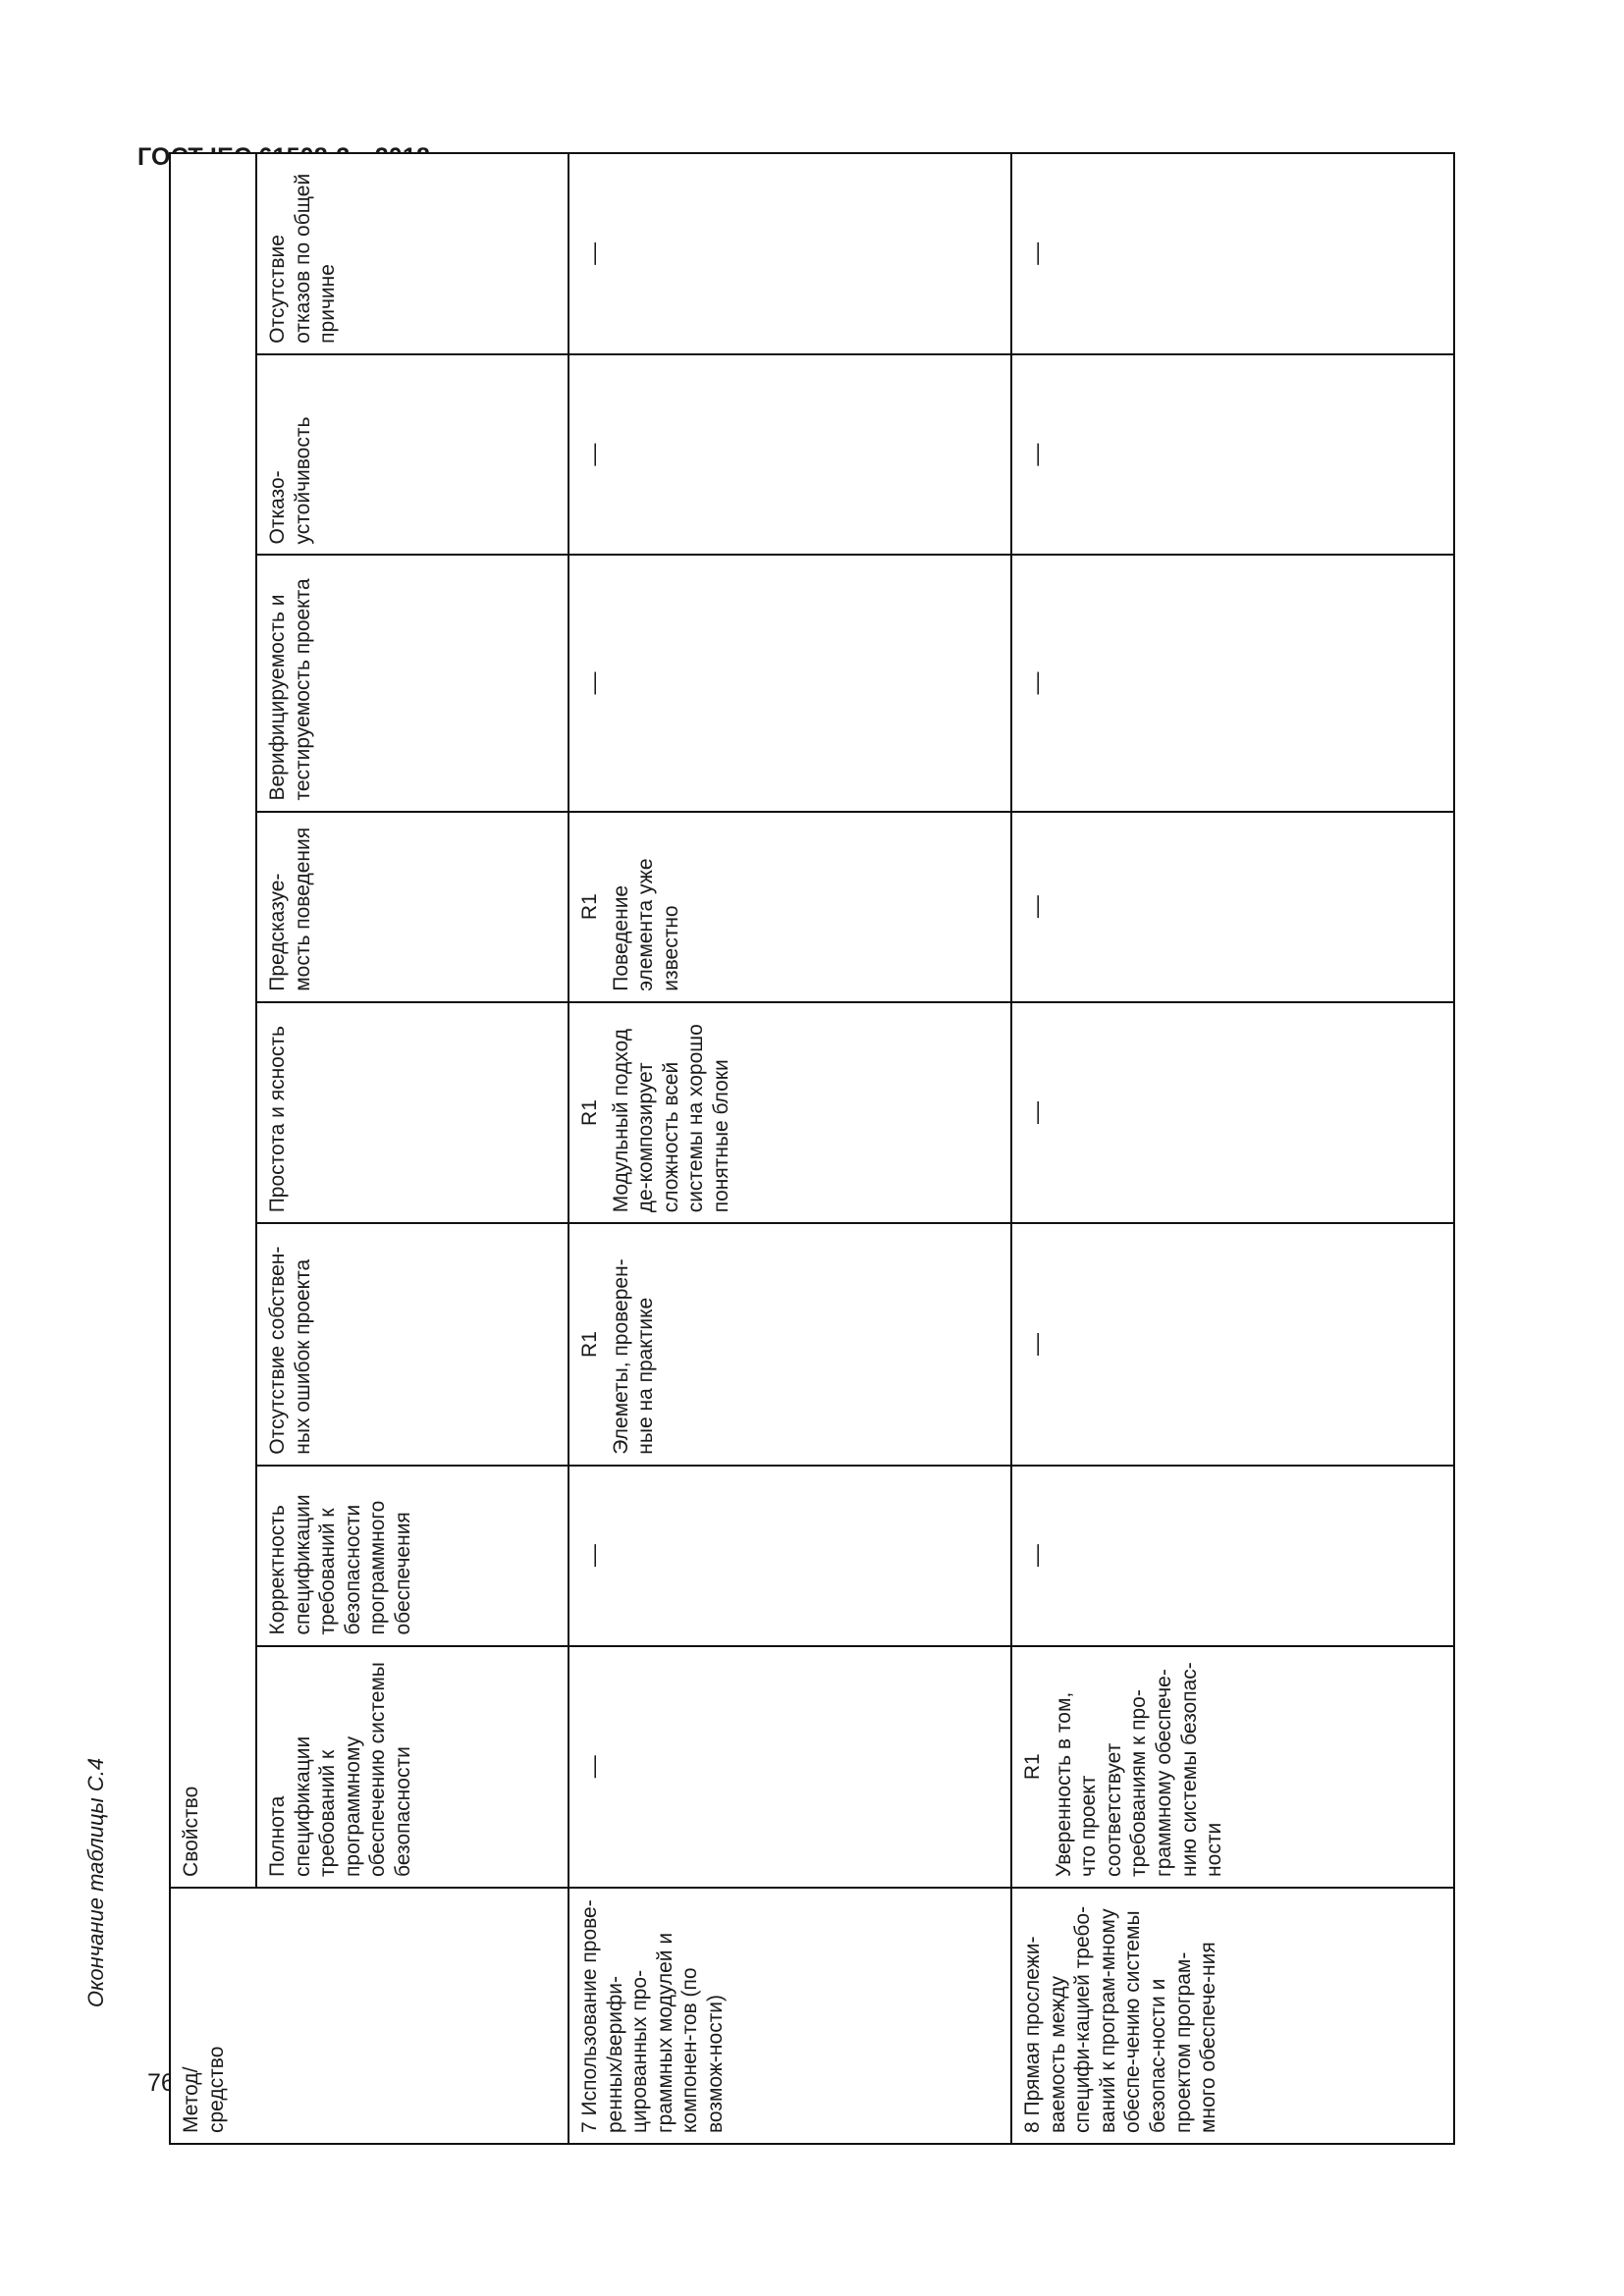 This screenshot has width=1624, height=2296. What do you see at coordinates (1232, 906) in the screenshot?
I see `cell-predictability: —` at bounding box center [1232, 906].